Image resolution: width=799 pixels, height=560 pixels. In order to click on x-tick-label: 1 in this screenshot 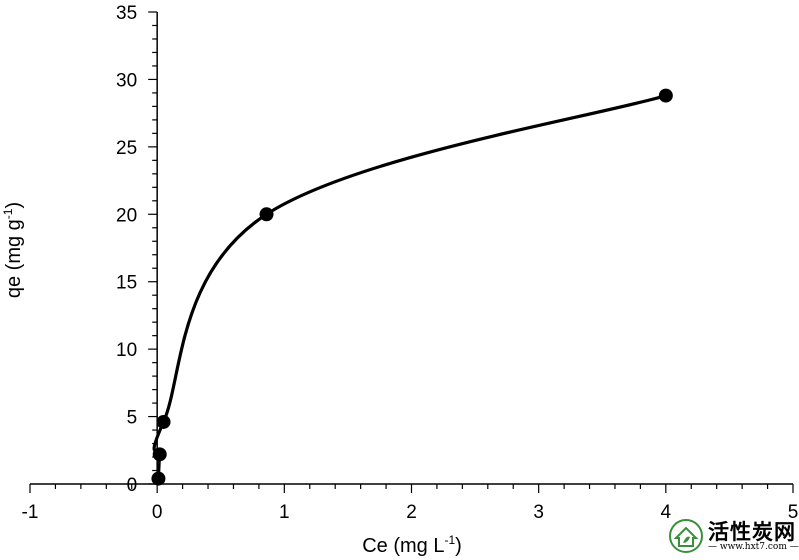, I will do `click(284, 512)`.